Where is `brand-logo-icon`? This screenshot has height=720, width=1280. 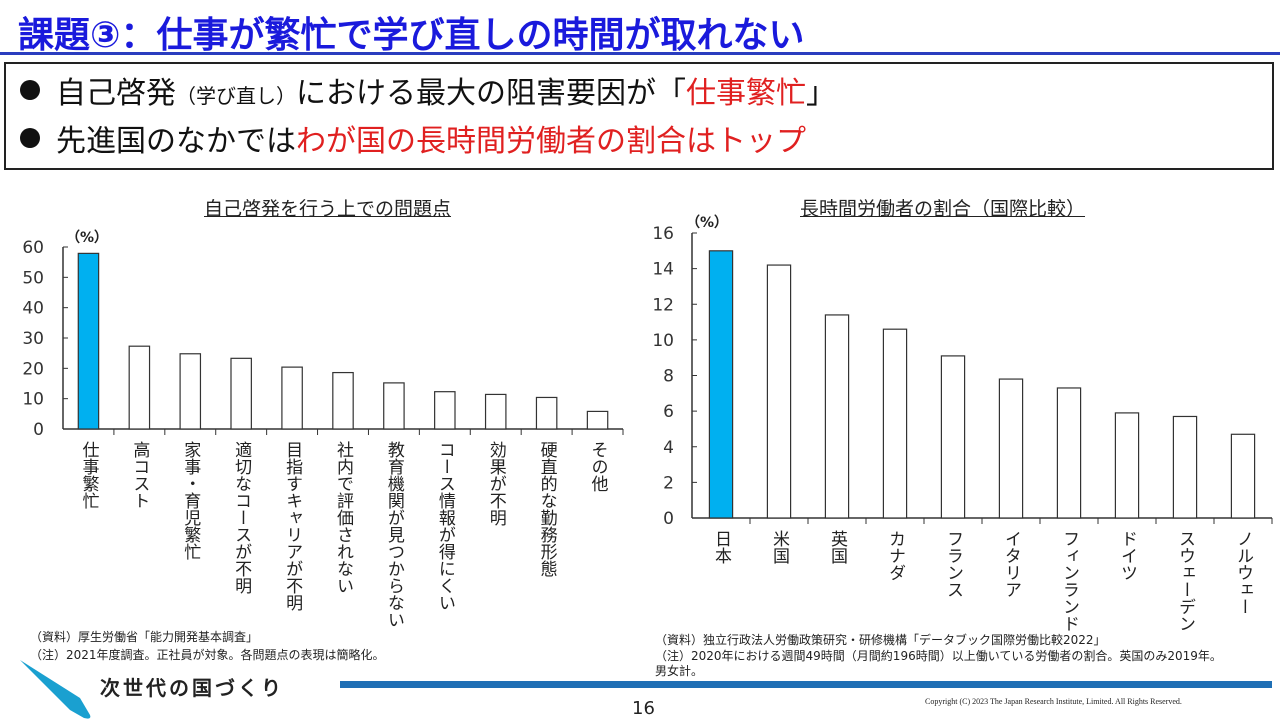
brand-logo-icon is located at coordinates (55, 689).